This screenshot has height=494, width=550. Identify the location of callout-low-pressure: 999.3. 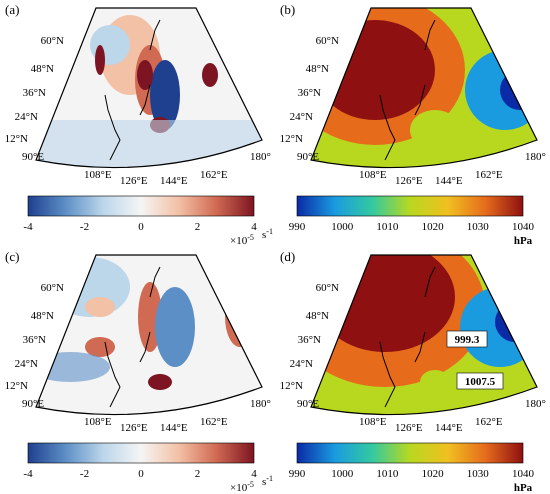
(467, 340).